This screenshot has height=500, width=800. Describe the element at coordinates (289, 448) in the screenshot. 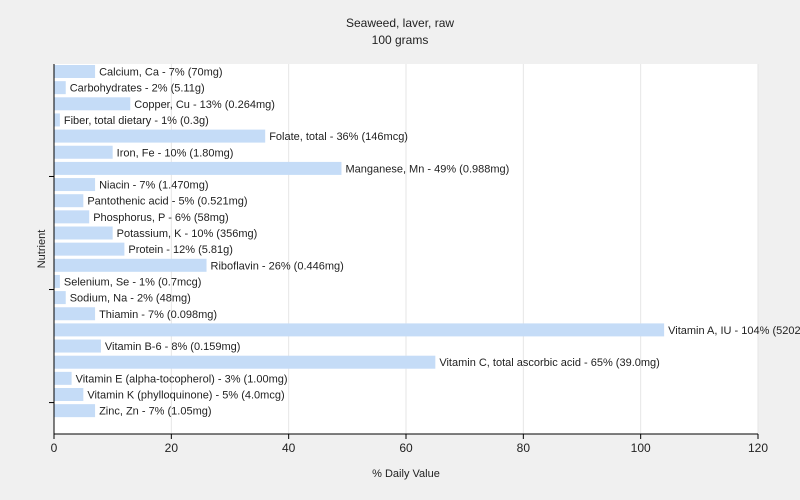

I see `x-tick-label: 40` at that location.